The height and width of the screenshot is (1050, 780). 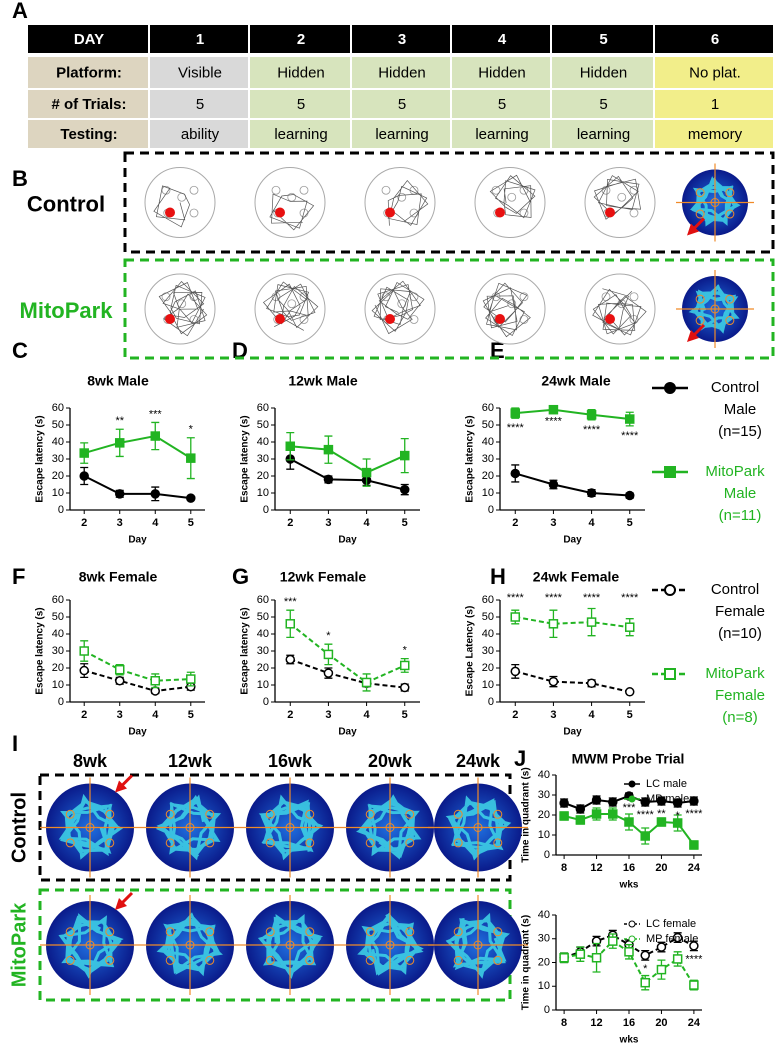 I want to click on row-label: Control, so click(x=66, y=203).